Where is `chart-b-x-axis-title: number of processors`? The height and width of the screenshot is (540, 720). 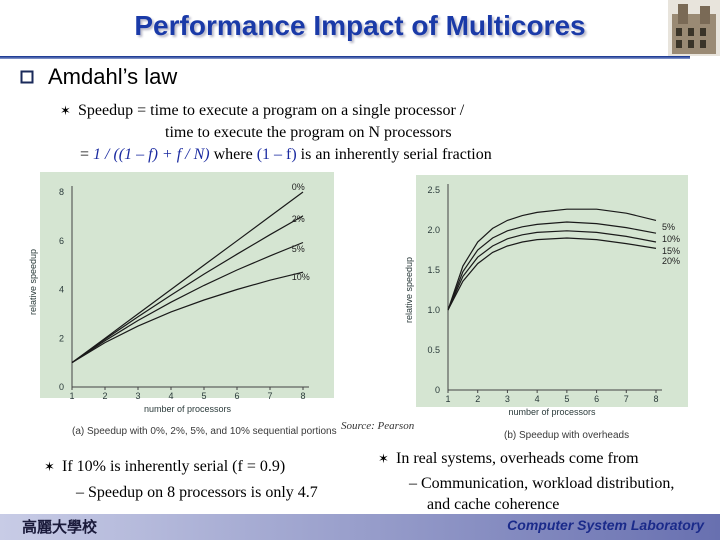 chart-b-x-axis-title: number of processors is located at coordinates (552, 412).